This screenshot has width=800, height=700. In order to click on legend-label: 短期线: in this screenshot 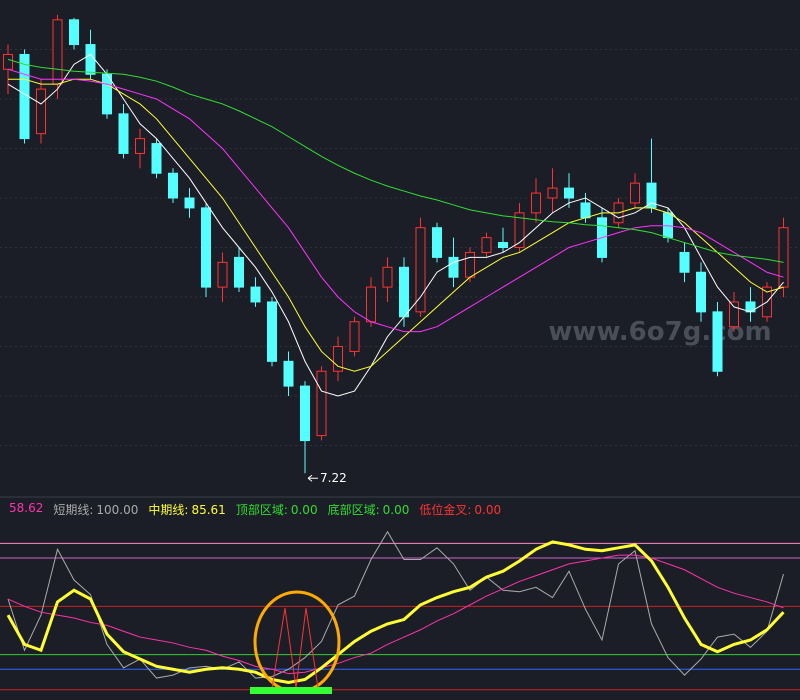, I will do `click(73, 510)`.